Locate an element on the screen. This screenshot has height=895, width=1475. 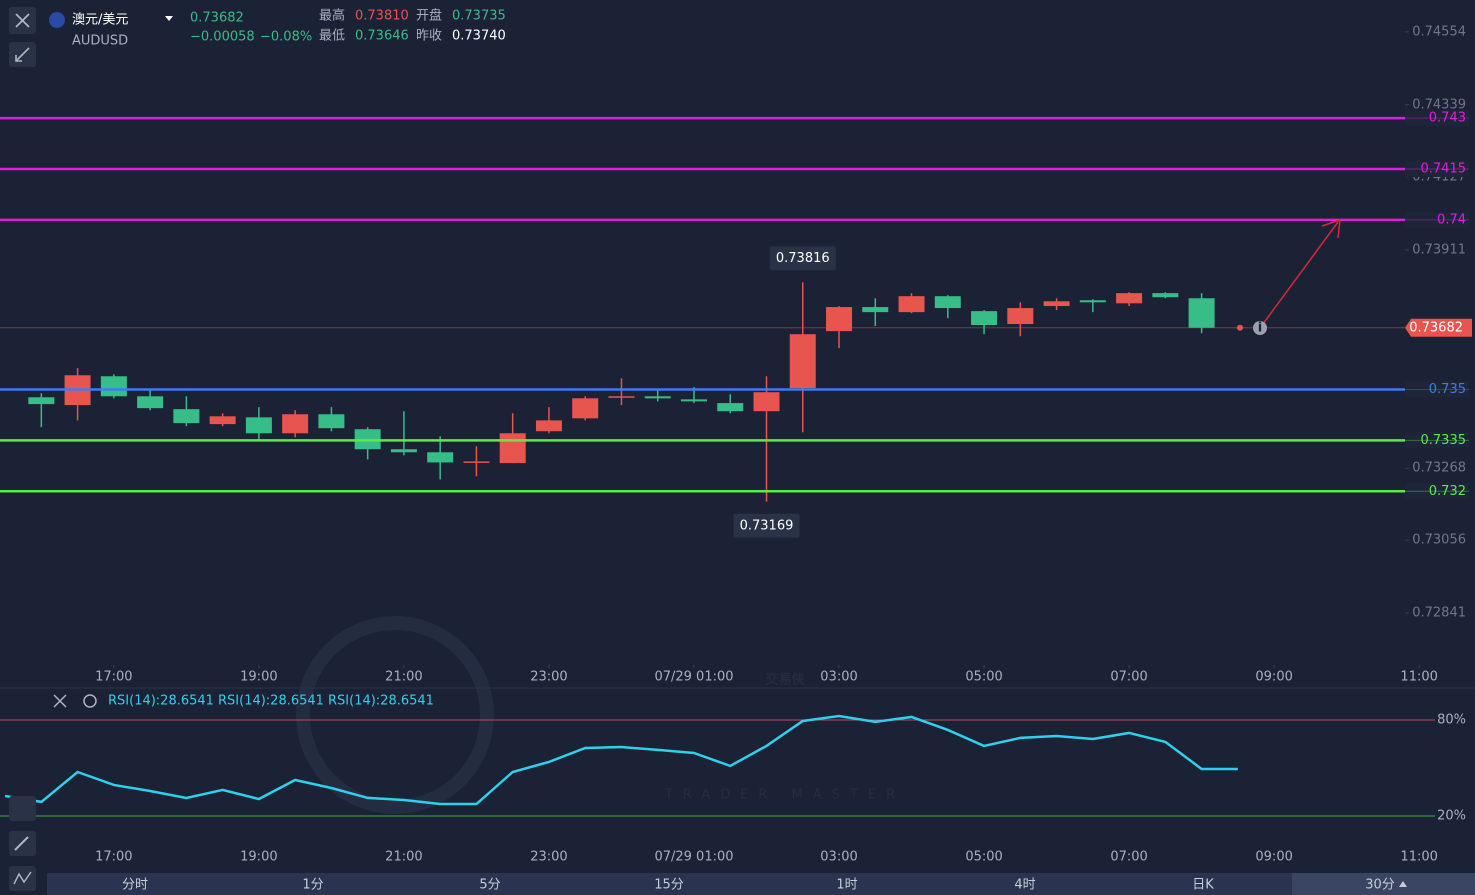
tab: 日K is located at coordinates (1203, 885).